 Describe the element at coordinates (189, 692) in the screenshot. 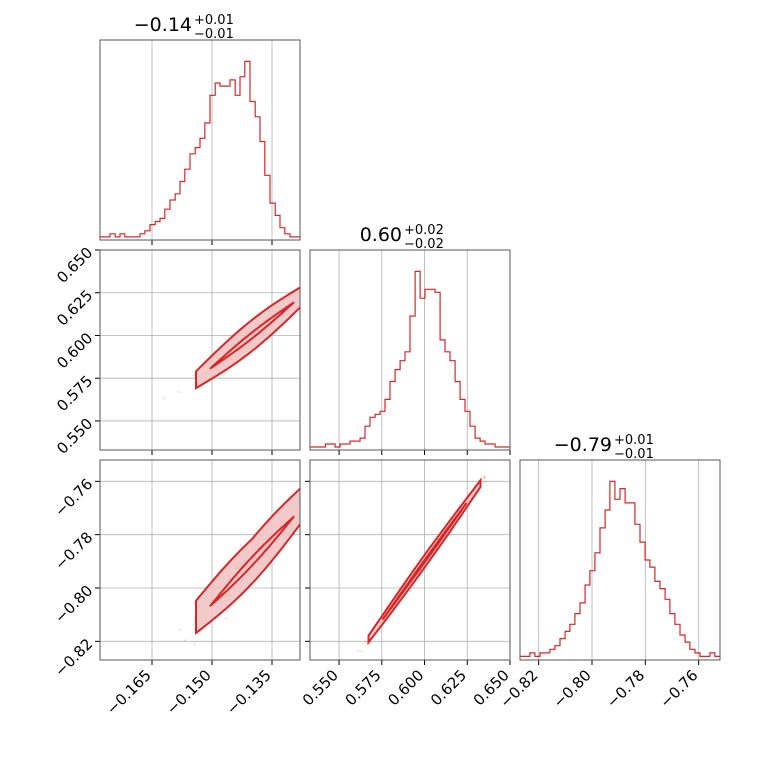

I see `x-tick-label-0: −0.150` at that location.